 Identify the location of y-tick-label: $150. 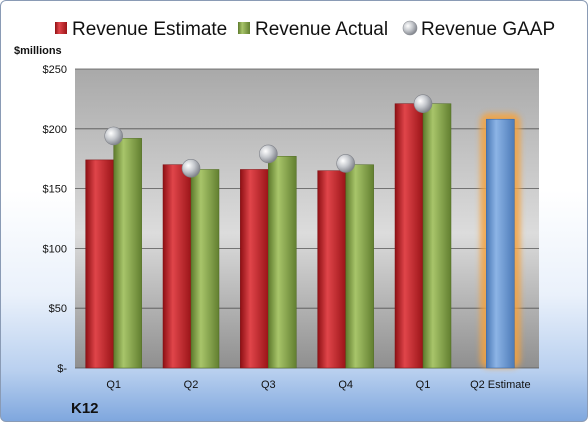
(55, 190).